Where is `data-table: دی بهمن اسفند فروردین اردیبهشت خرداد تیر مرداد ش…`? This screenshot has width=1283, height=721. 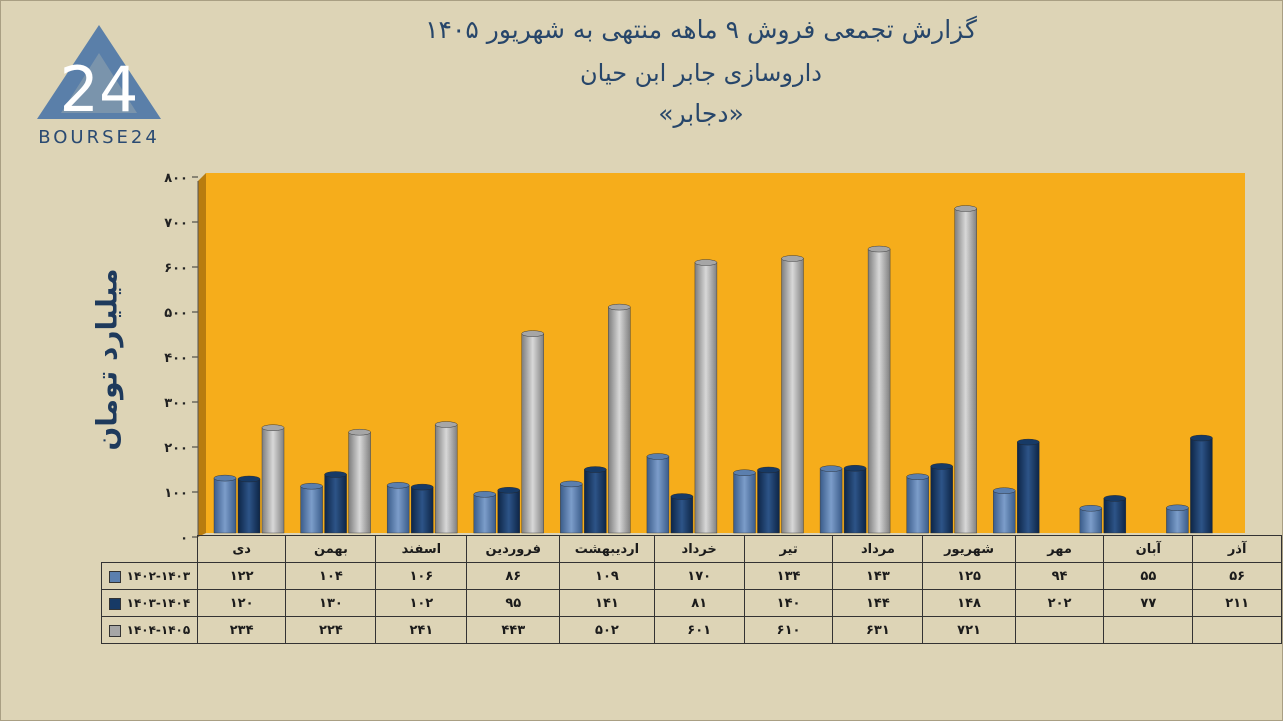
data-table: دی بهمن اسفند فروردین اردیبهشت خرداد تیر مرداد ش… is located at coordinates (691, 589).